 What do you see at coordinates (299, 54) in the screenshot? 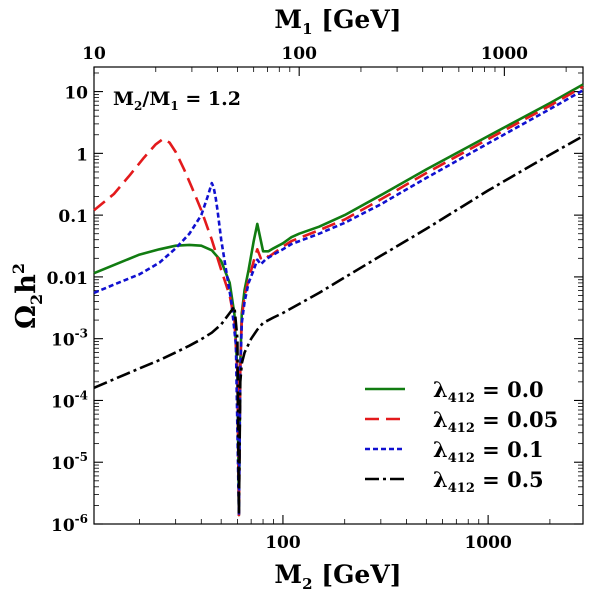
I see `x2-tick-label: 100` at bounding box center [299, 54].